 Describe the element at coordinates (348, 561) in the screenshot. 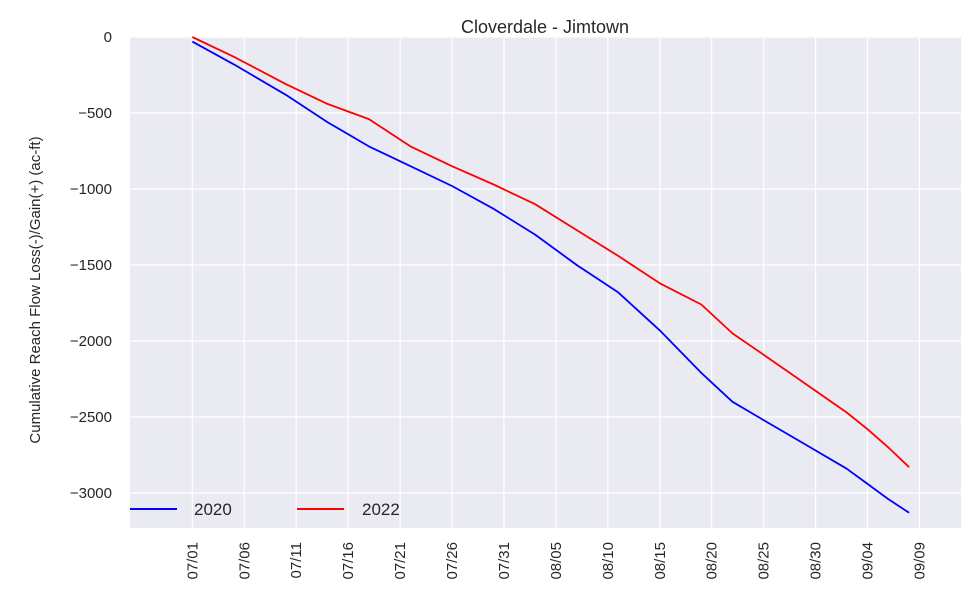

I see `x-tick-label: 07/16` at that location.